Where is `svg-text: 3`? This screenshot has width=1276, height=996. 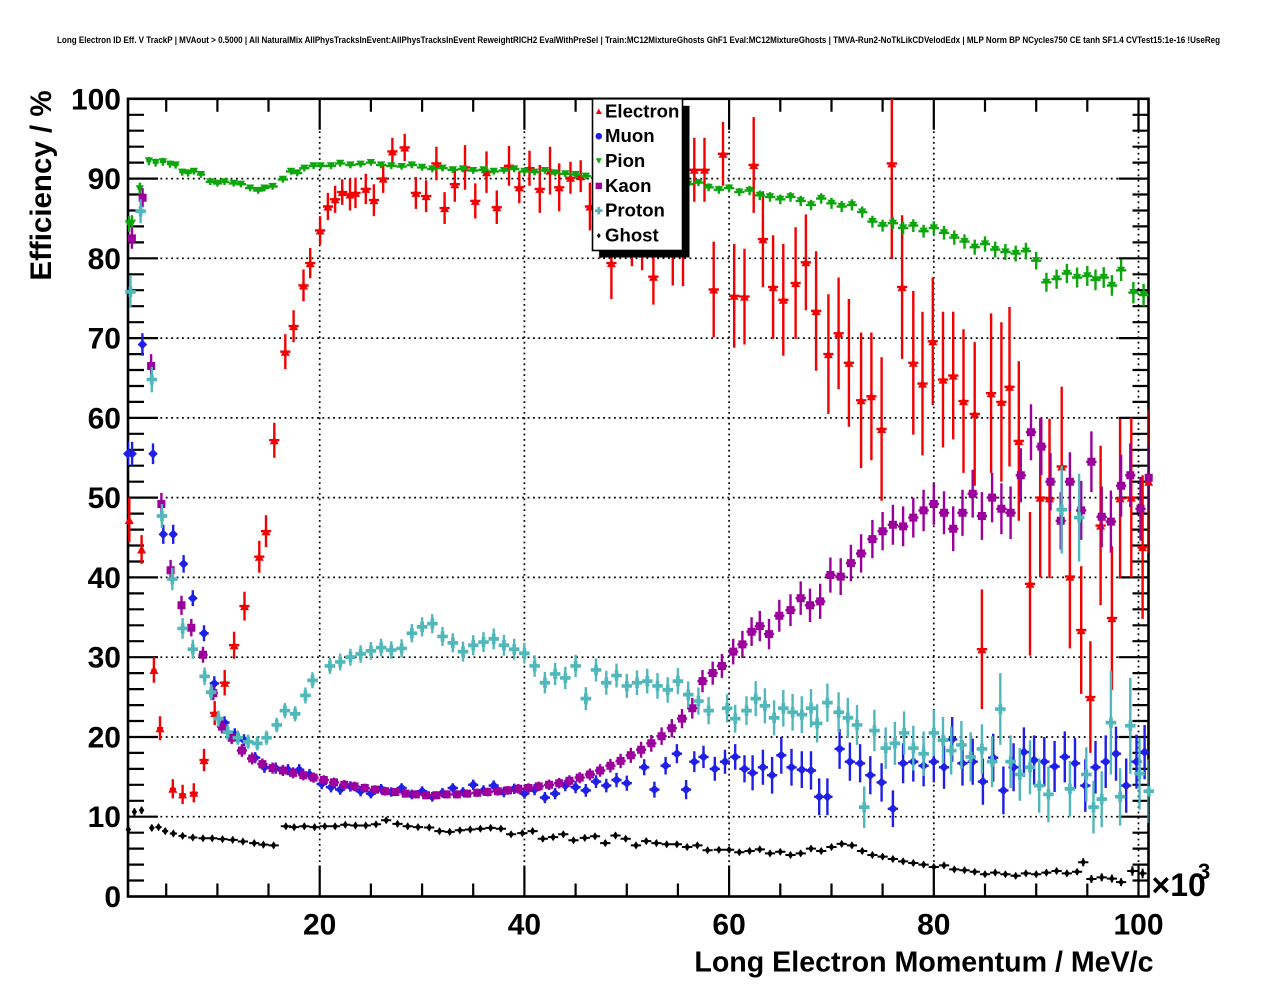 svg-text: 3 is located at coordinates (1204, 871).